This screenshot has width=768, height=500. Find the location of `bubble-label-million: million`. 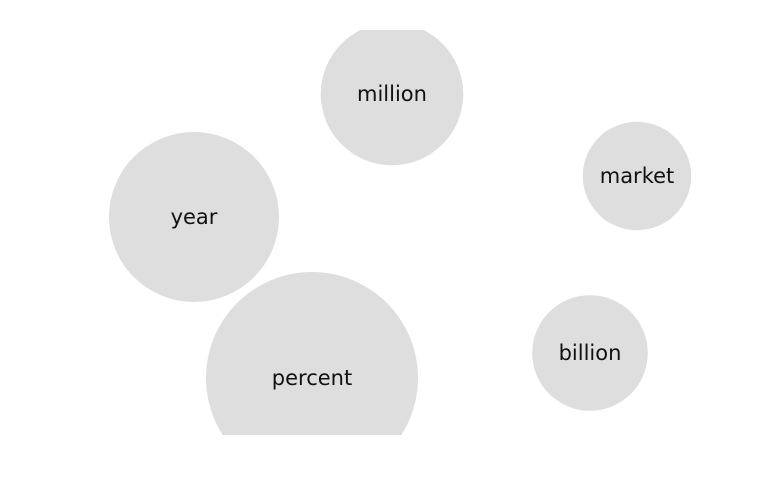

bubble-label-million: million is located at coordinates (392, 94).